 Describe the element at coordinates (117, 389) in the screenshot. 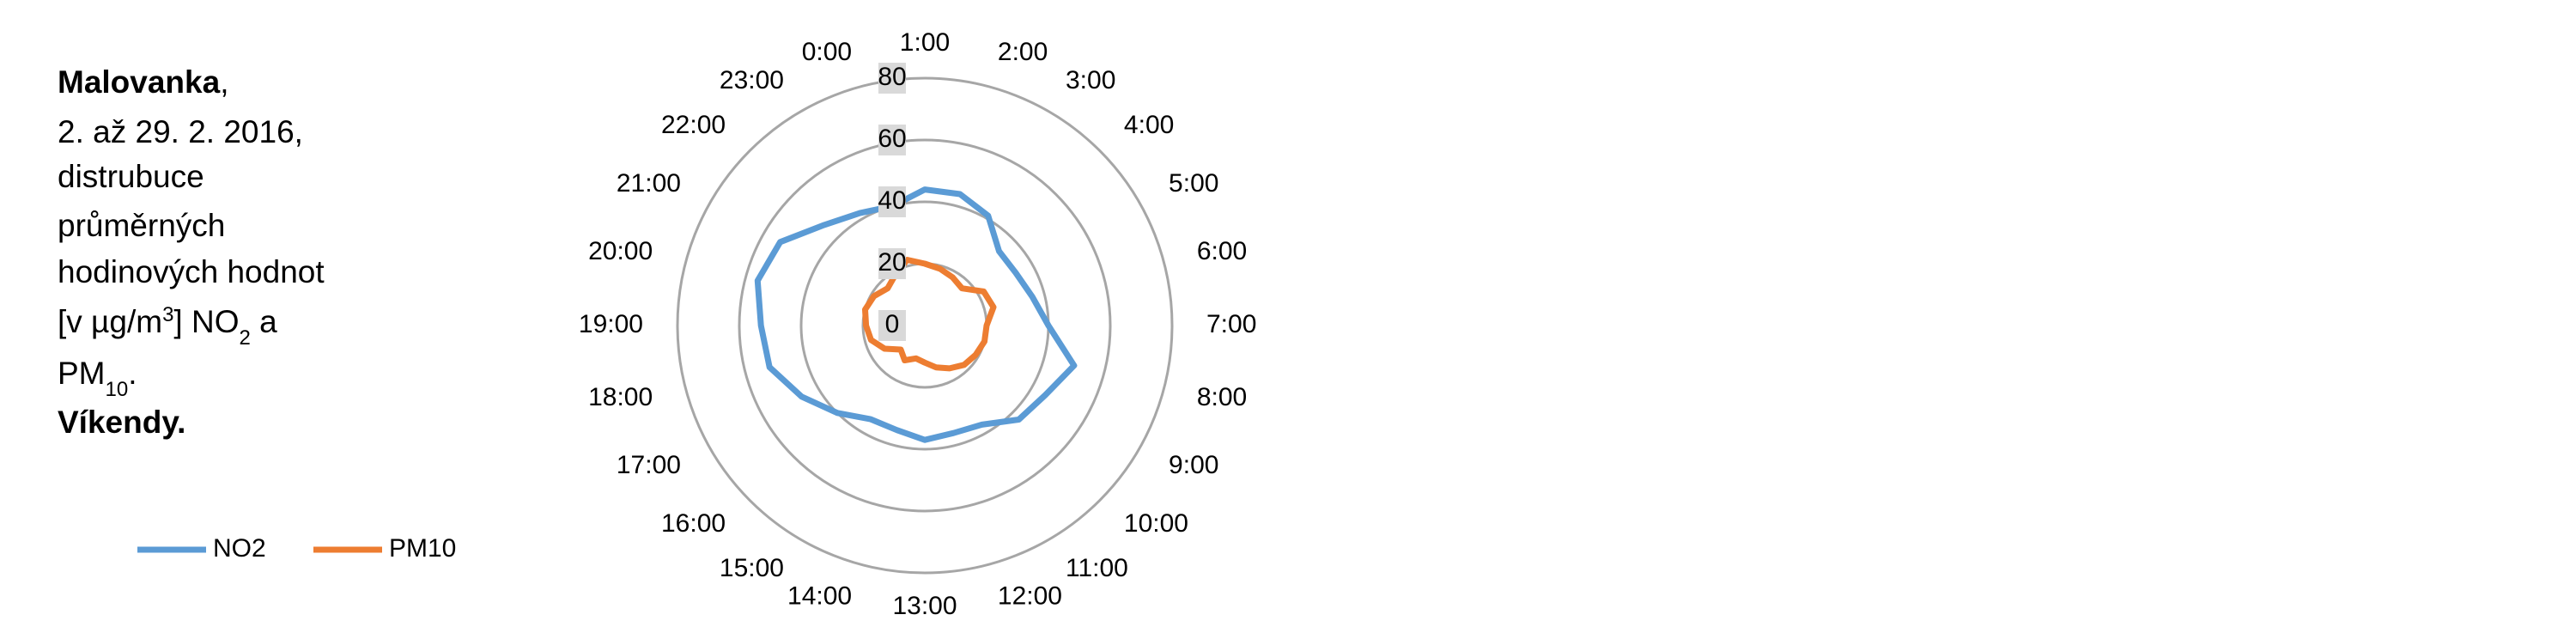

I see `caption-text: 10` at that location.